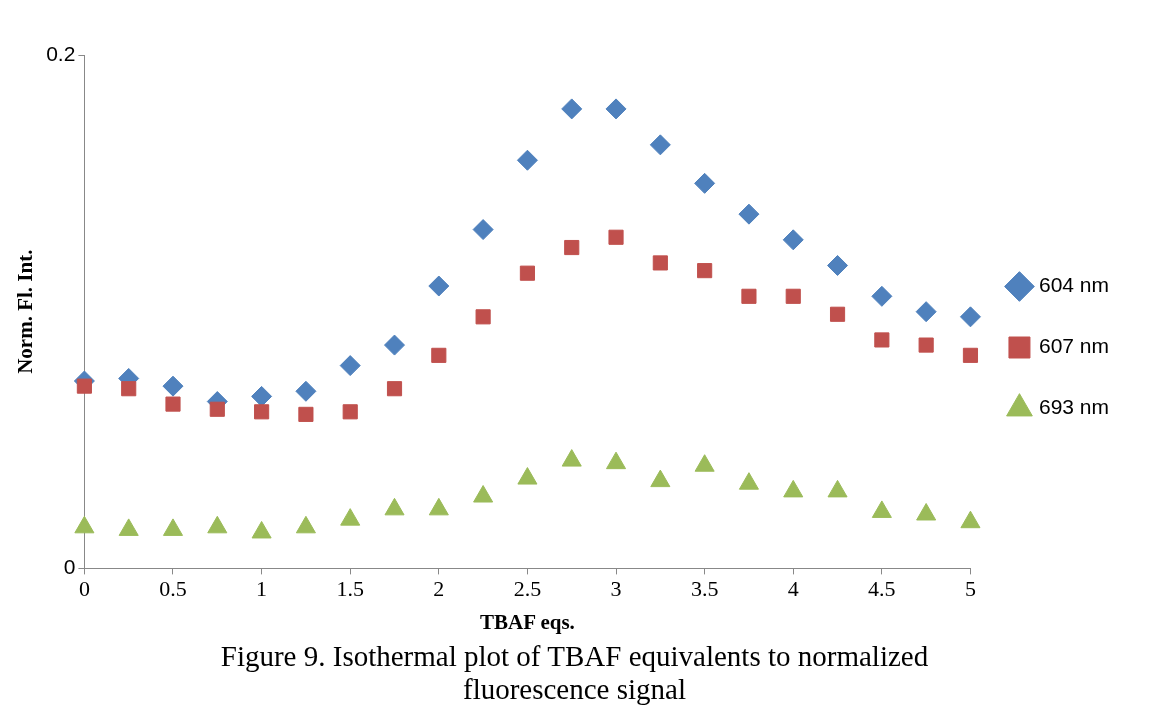 This screenshot has width=1149, height=727. Describe the element at coordinates (25, 311) in the screenshot. I see `y-axis-title: Norm. Fl. Int.` at that location.